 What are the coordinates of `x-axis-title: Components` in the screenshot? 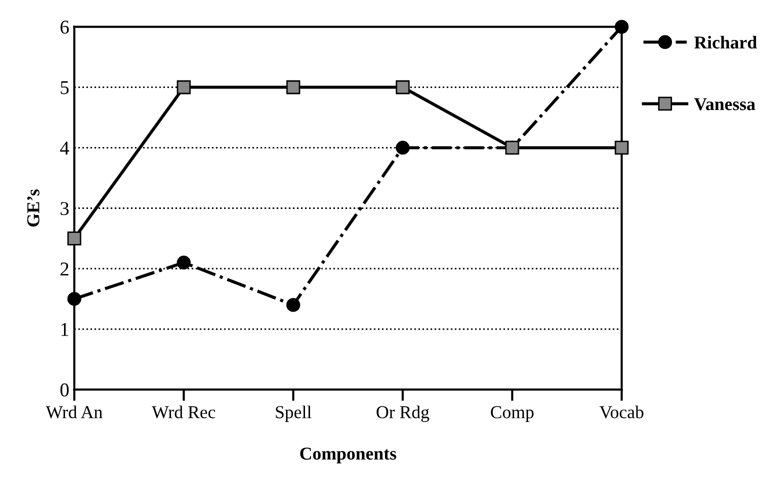 It's located at (348, 456).